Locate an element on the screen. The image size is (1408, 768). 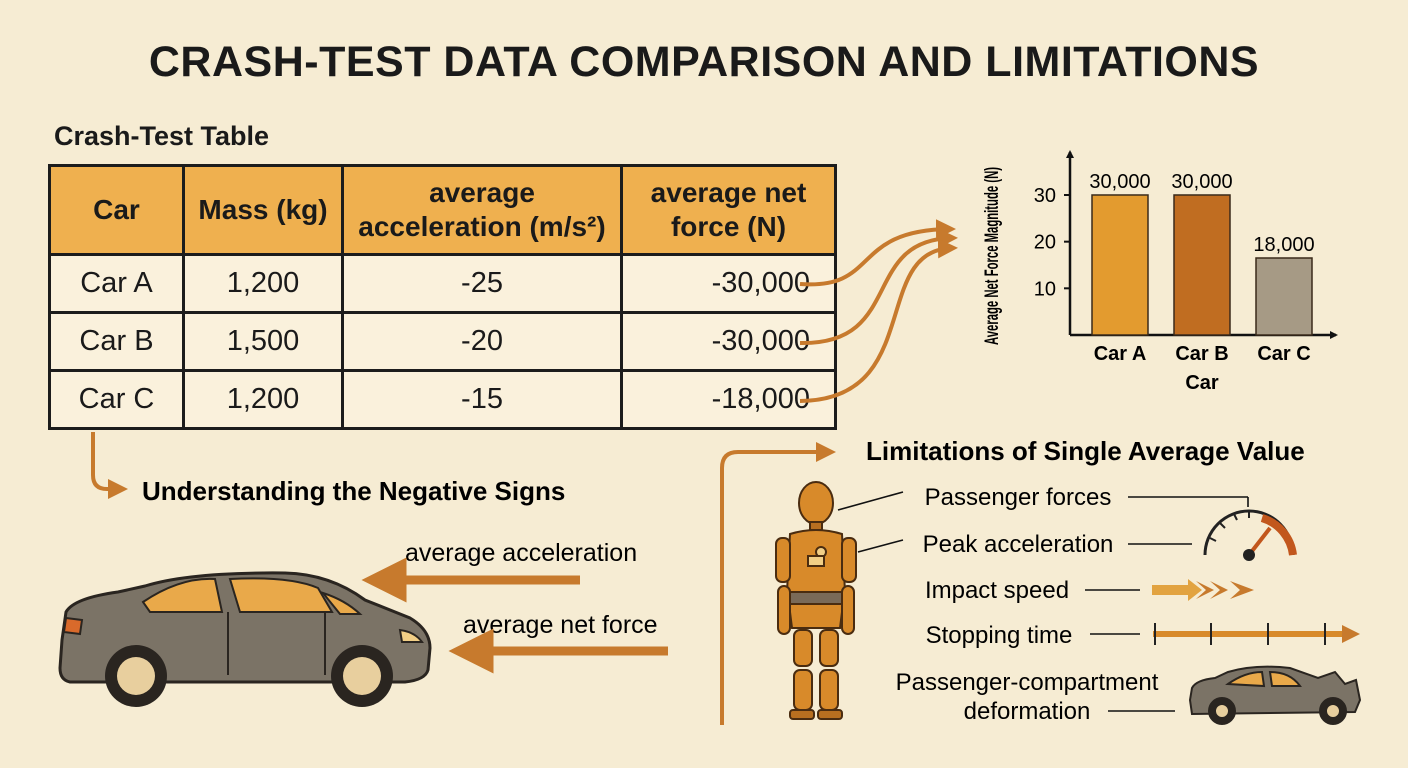
cell-acceleration: -15 is located at coordinates (482, 399).